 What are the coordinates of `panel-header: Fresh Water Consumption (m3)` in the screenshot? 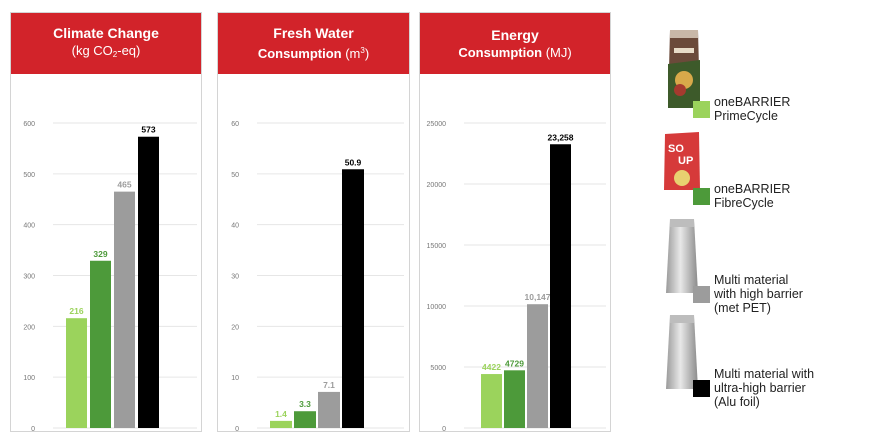 It's located at (313, 43).